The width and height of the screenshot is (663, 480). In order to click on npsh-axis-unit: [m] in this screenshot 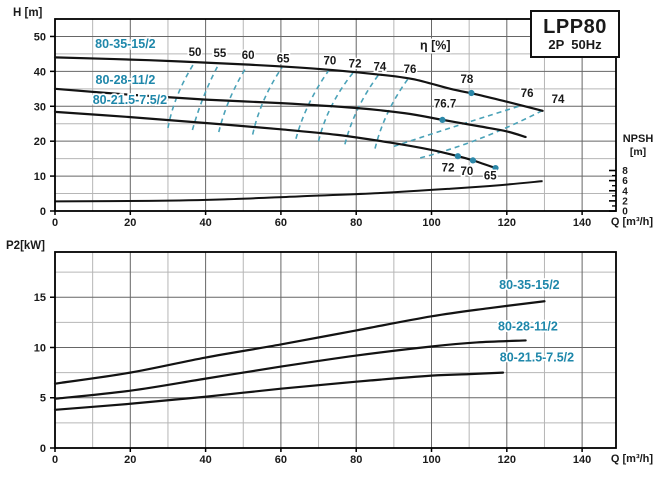, I will do `click(638, 152)`.